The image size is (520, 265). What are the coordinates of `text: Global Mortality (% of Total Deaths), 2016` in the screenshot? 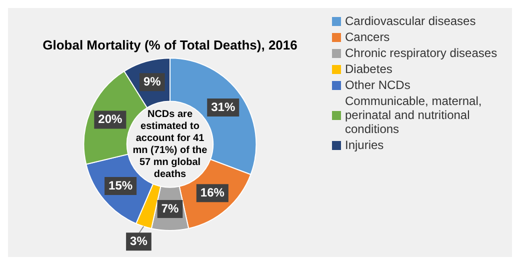 It's located at (170, 44).